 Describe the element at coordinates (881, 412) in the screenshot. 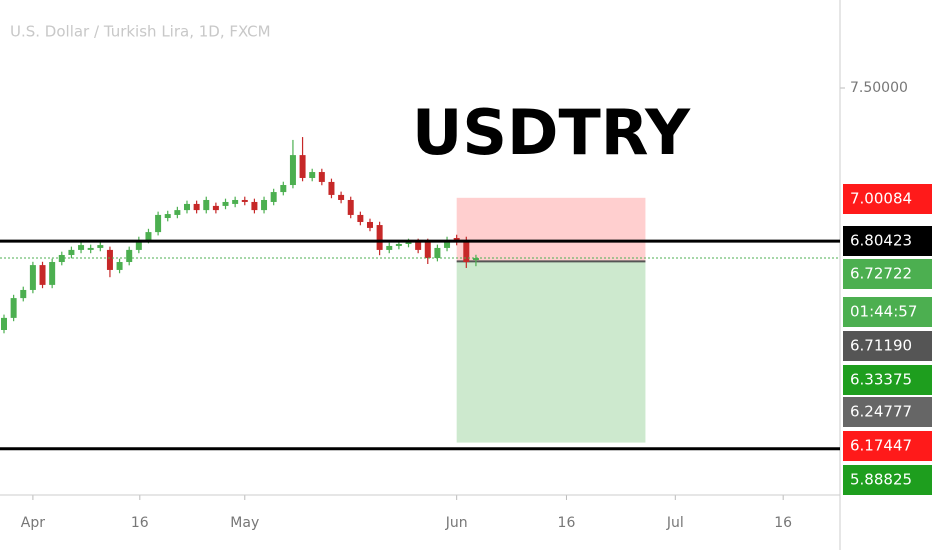

I see `price-badge-label: 6.24777` at that location.